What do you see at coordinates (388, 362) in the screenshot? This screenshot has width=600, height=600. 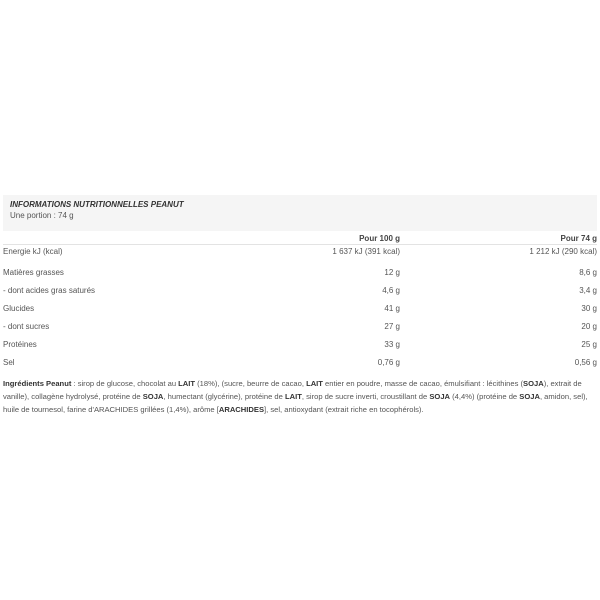 I see `value-per-100g: 0,76 g` at bounding box center [388, 362].